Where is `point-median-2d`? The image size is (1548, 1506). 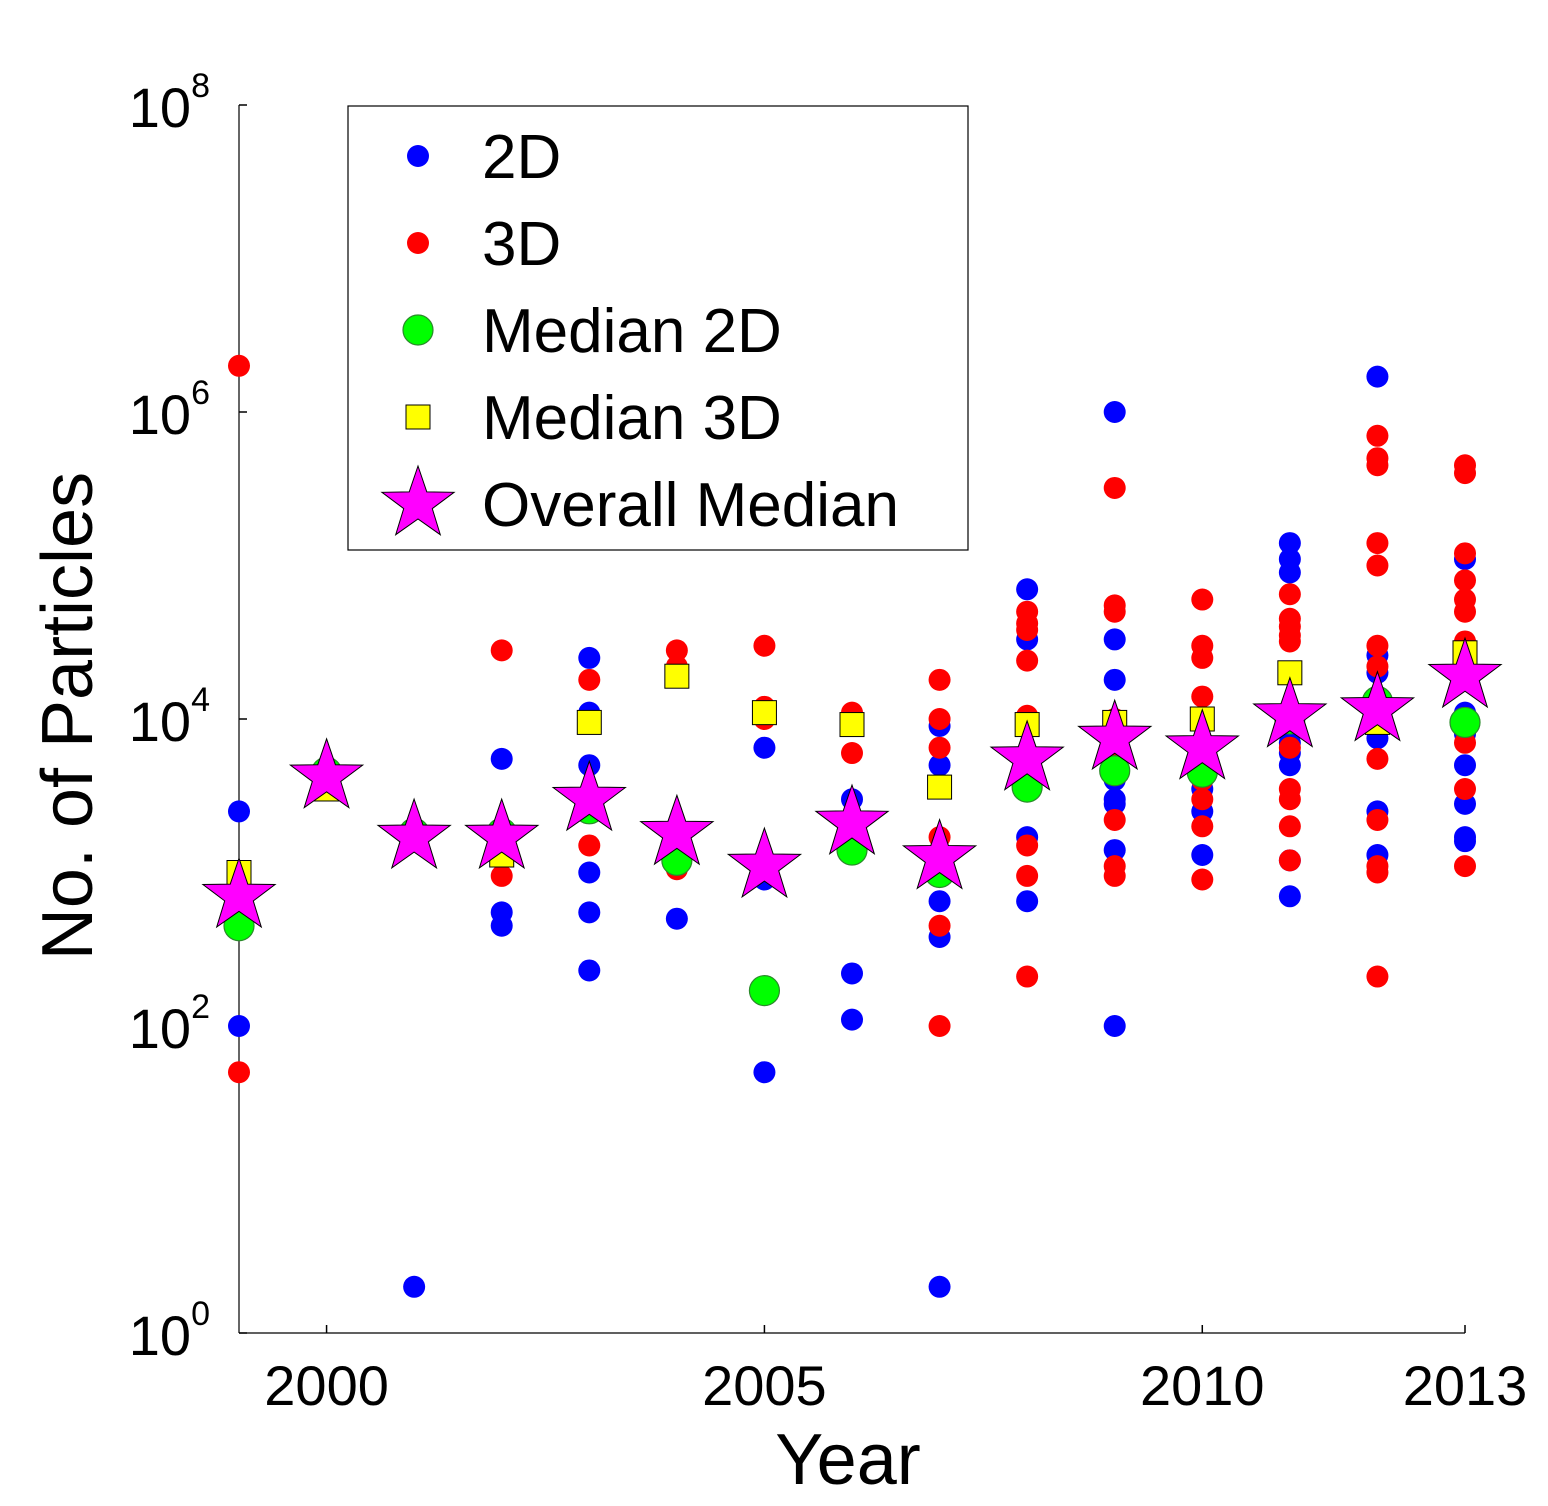 point-median-2d is located at coordinates (1115, 771).